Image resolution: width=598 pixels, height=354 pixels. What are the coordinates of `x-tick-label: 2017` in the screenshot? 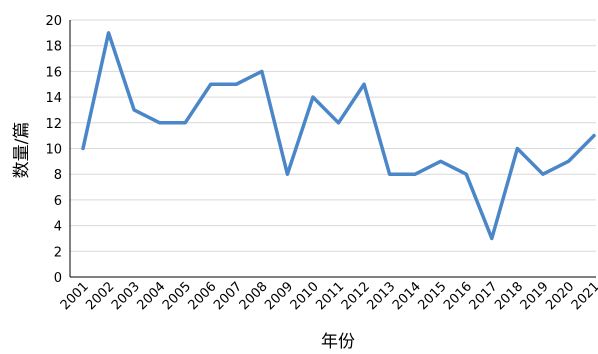 It's located at (484, 296).